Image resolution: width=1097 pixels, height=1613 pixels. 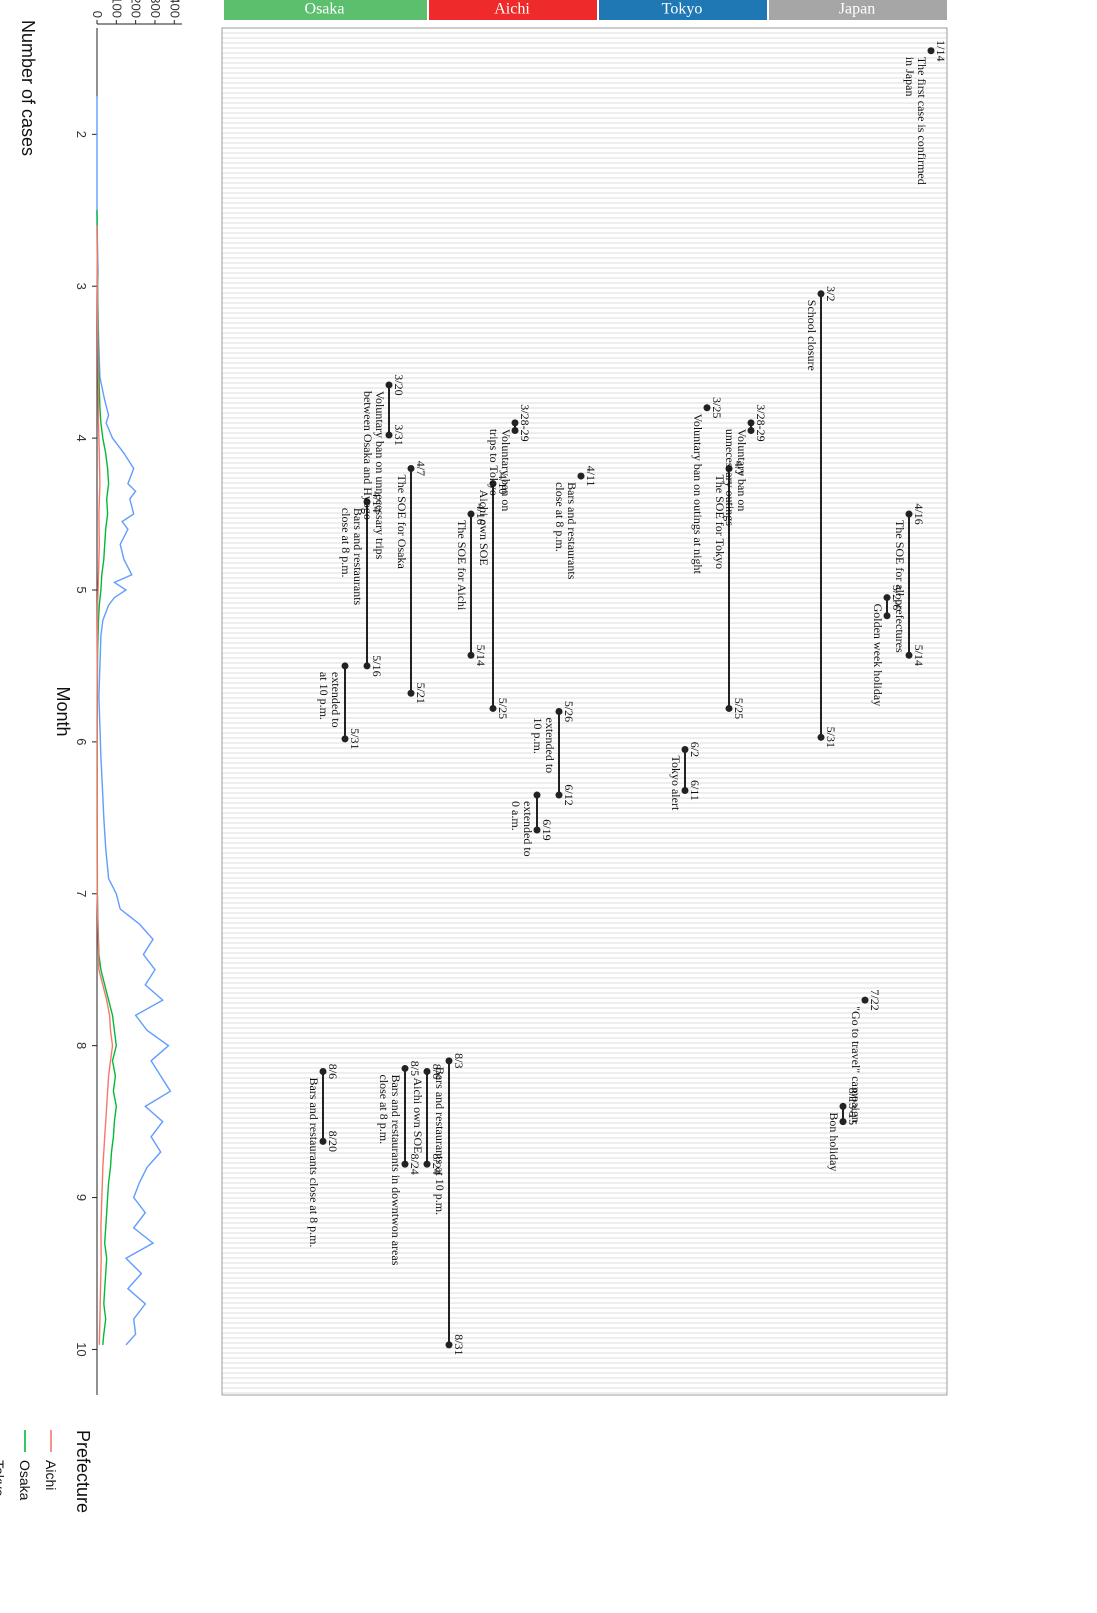 What do you see at coordinates (717, 407) in the screenshot?
I see `event-start-label: 3/25` at bounding box center [717, 407].